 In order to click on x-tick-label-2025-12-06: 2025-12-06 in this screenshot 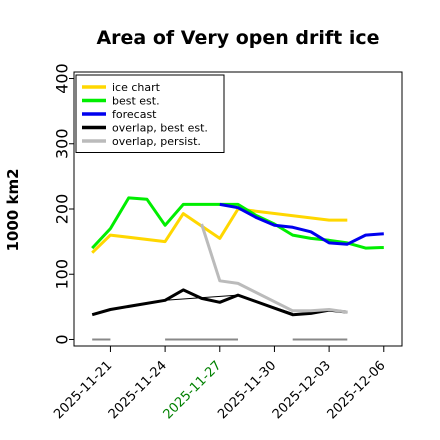, I will do `click(357, 390)`.